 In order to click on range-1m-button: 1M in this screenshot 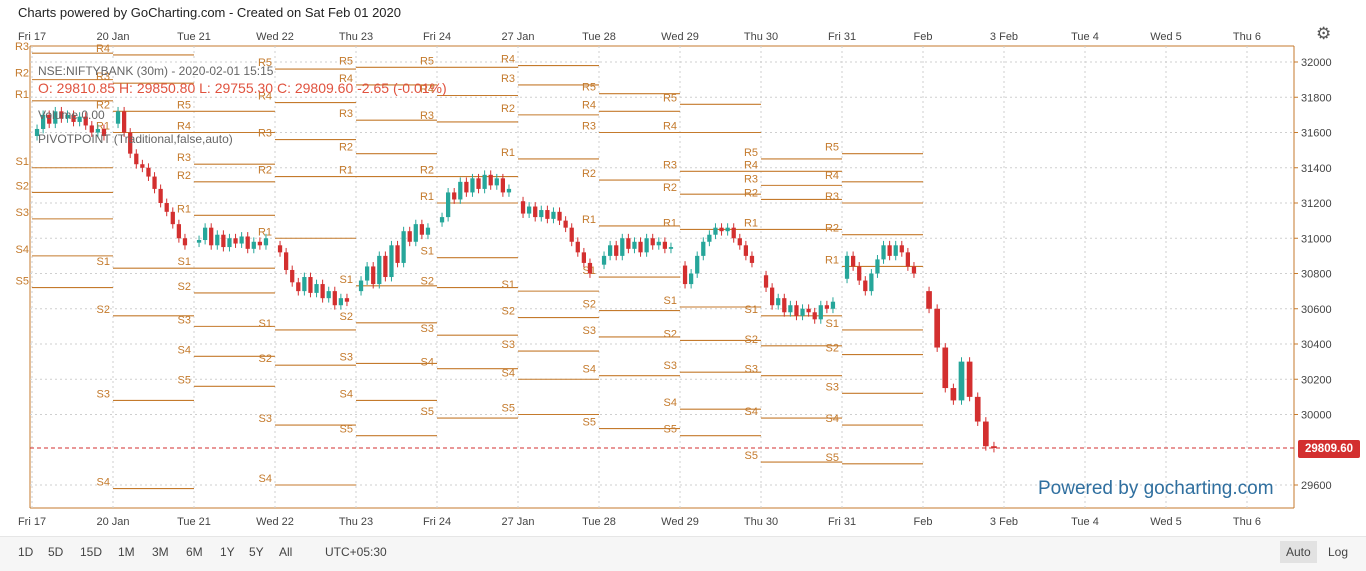, I will do `click(126, 552)`.